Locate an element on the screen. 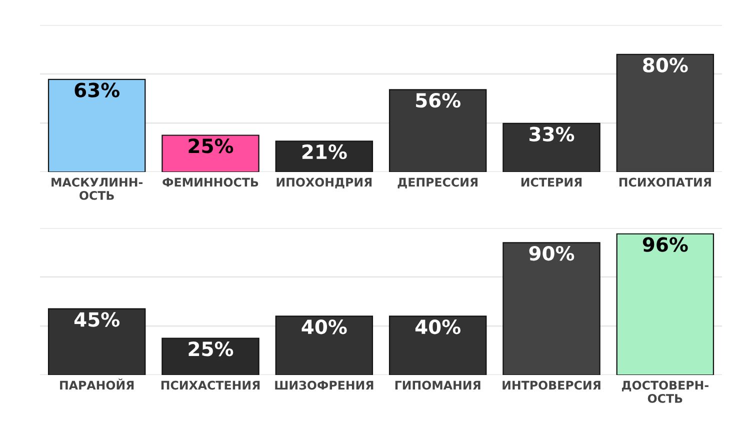 The width and height of the screenshot is (754, 431). data-label: 80% is located at coordinates (665, 65).